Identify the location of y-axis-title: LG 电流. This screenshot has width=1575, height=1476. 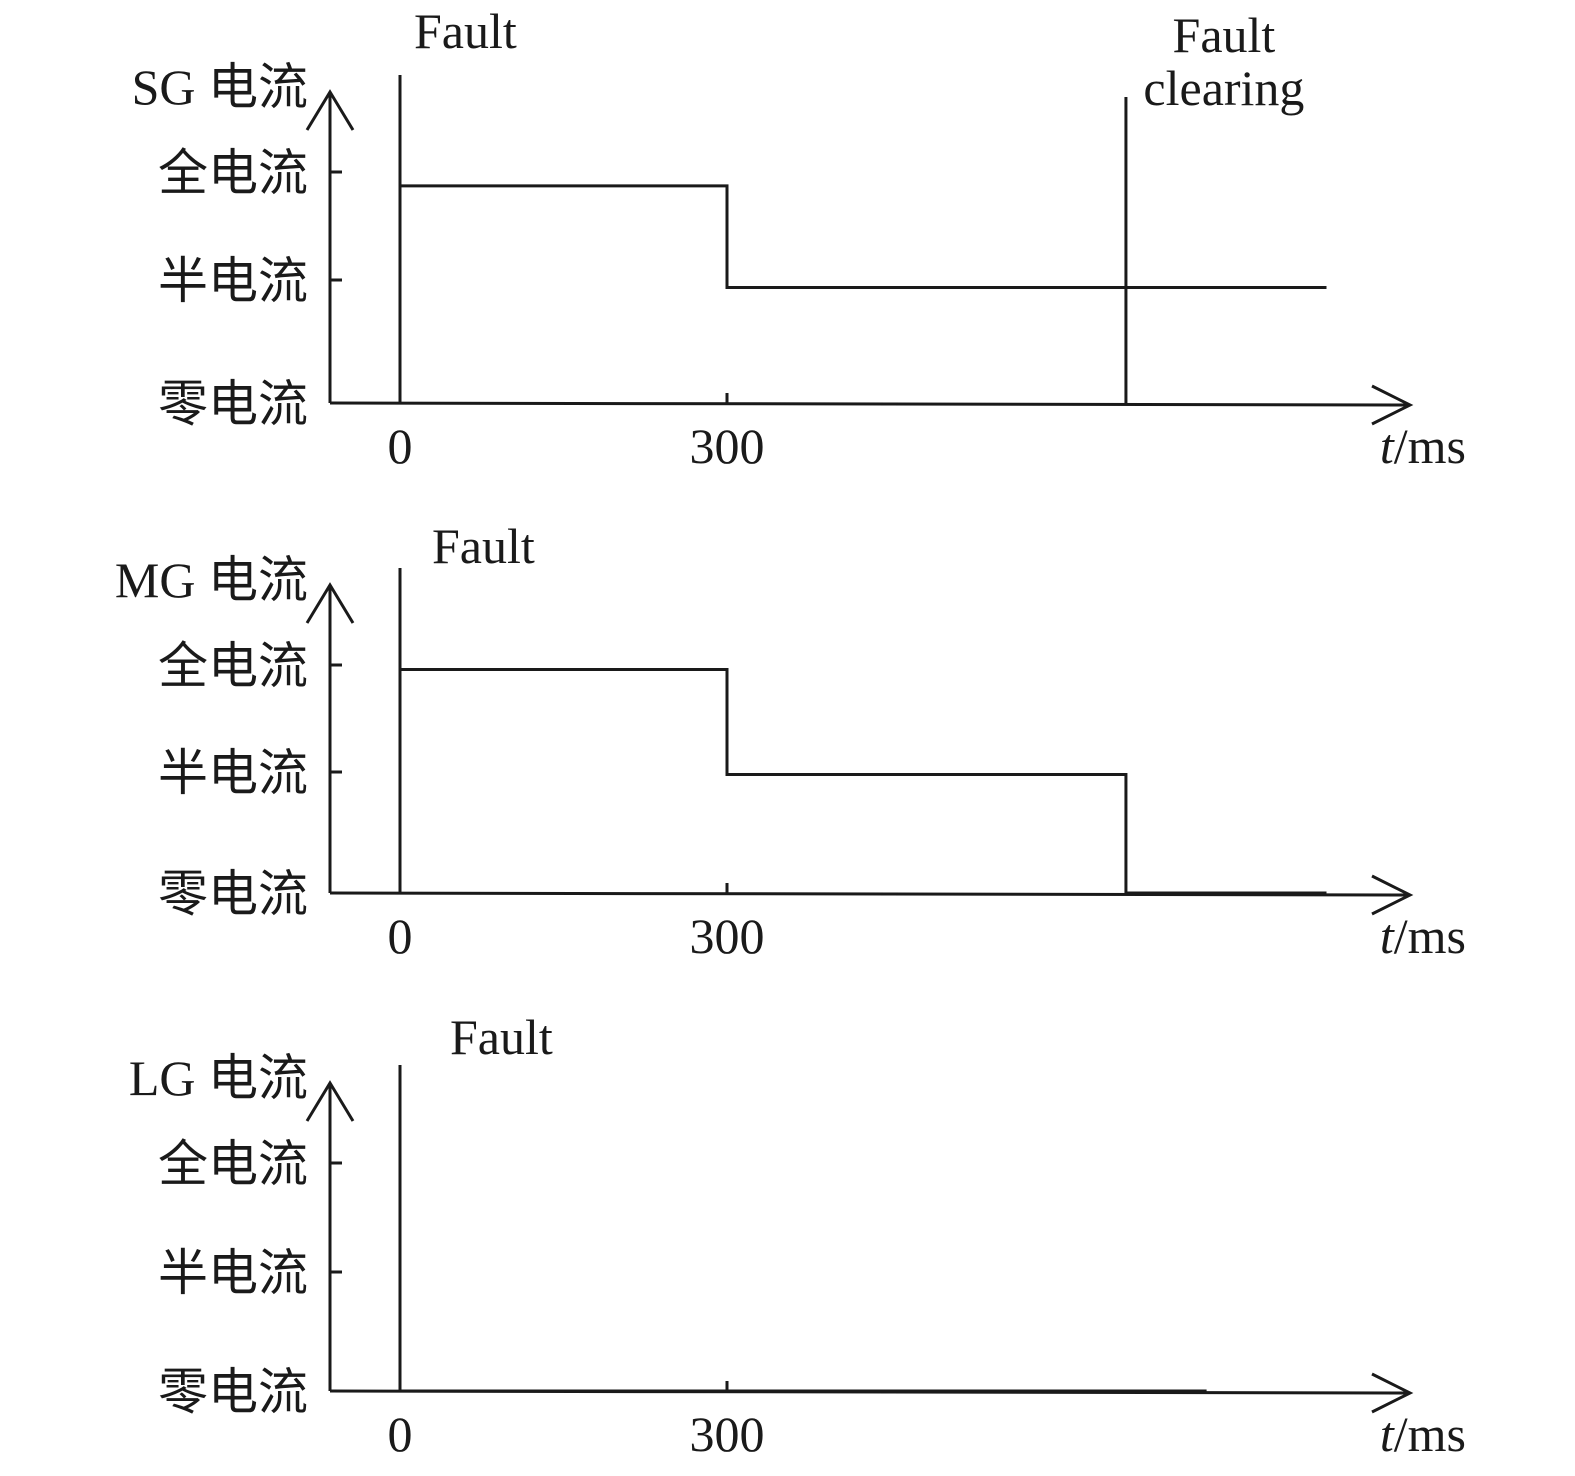
(218, 1078).